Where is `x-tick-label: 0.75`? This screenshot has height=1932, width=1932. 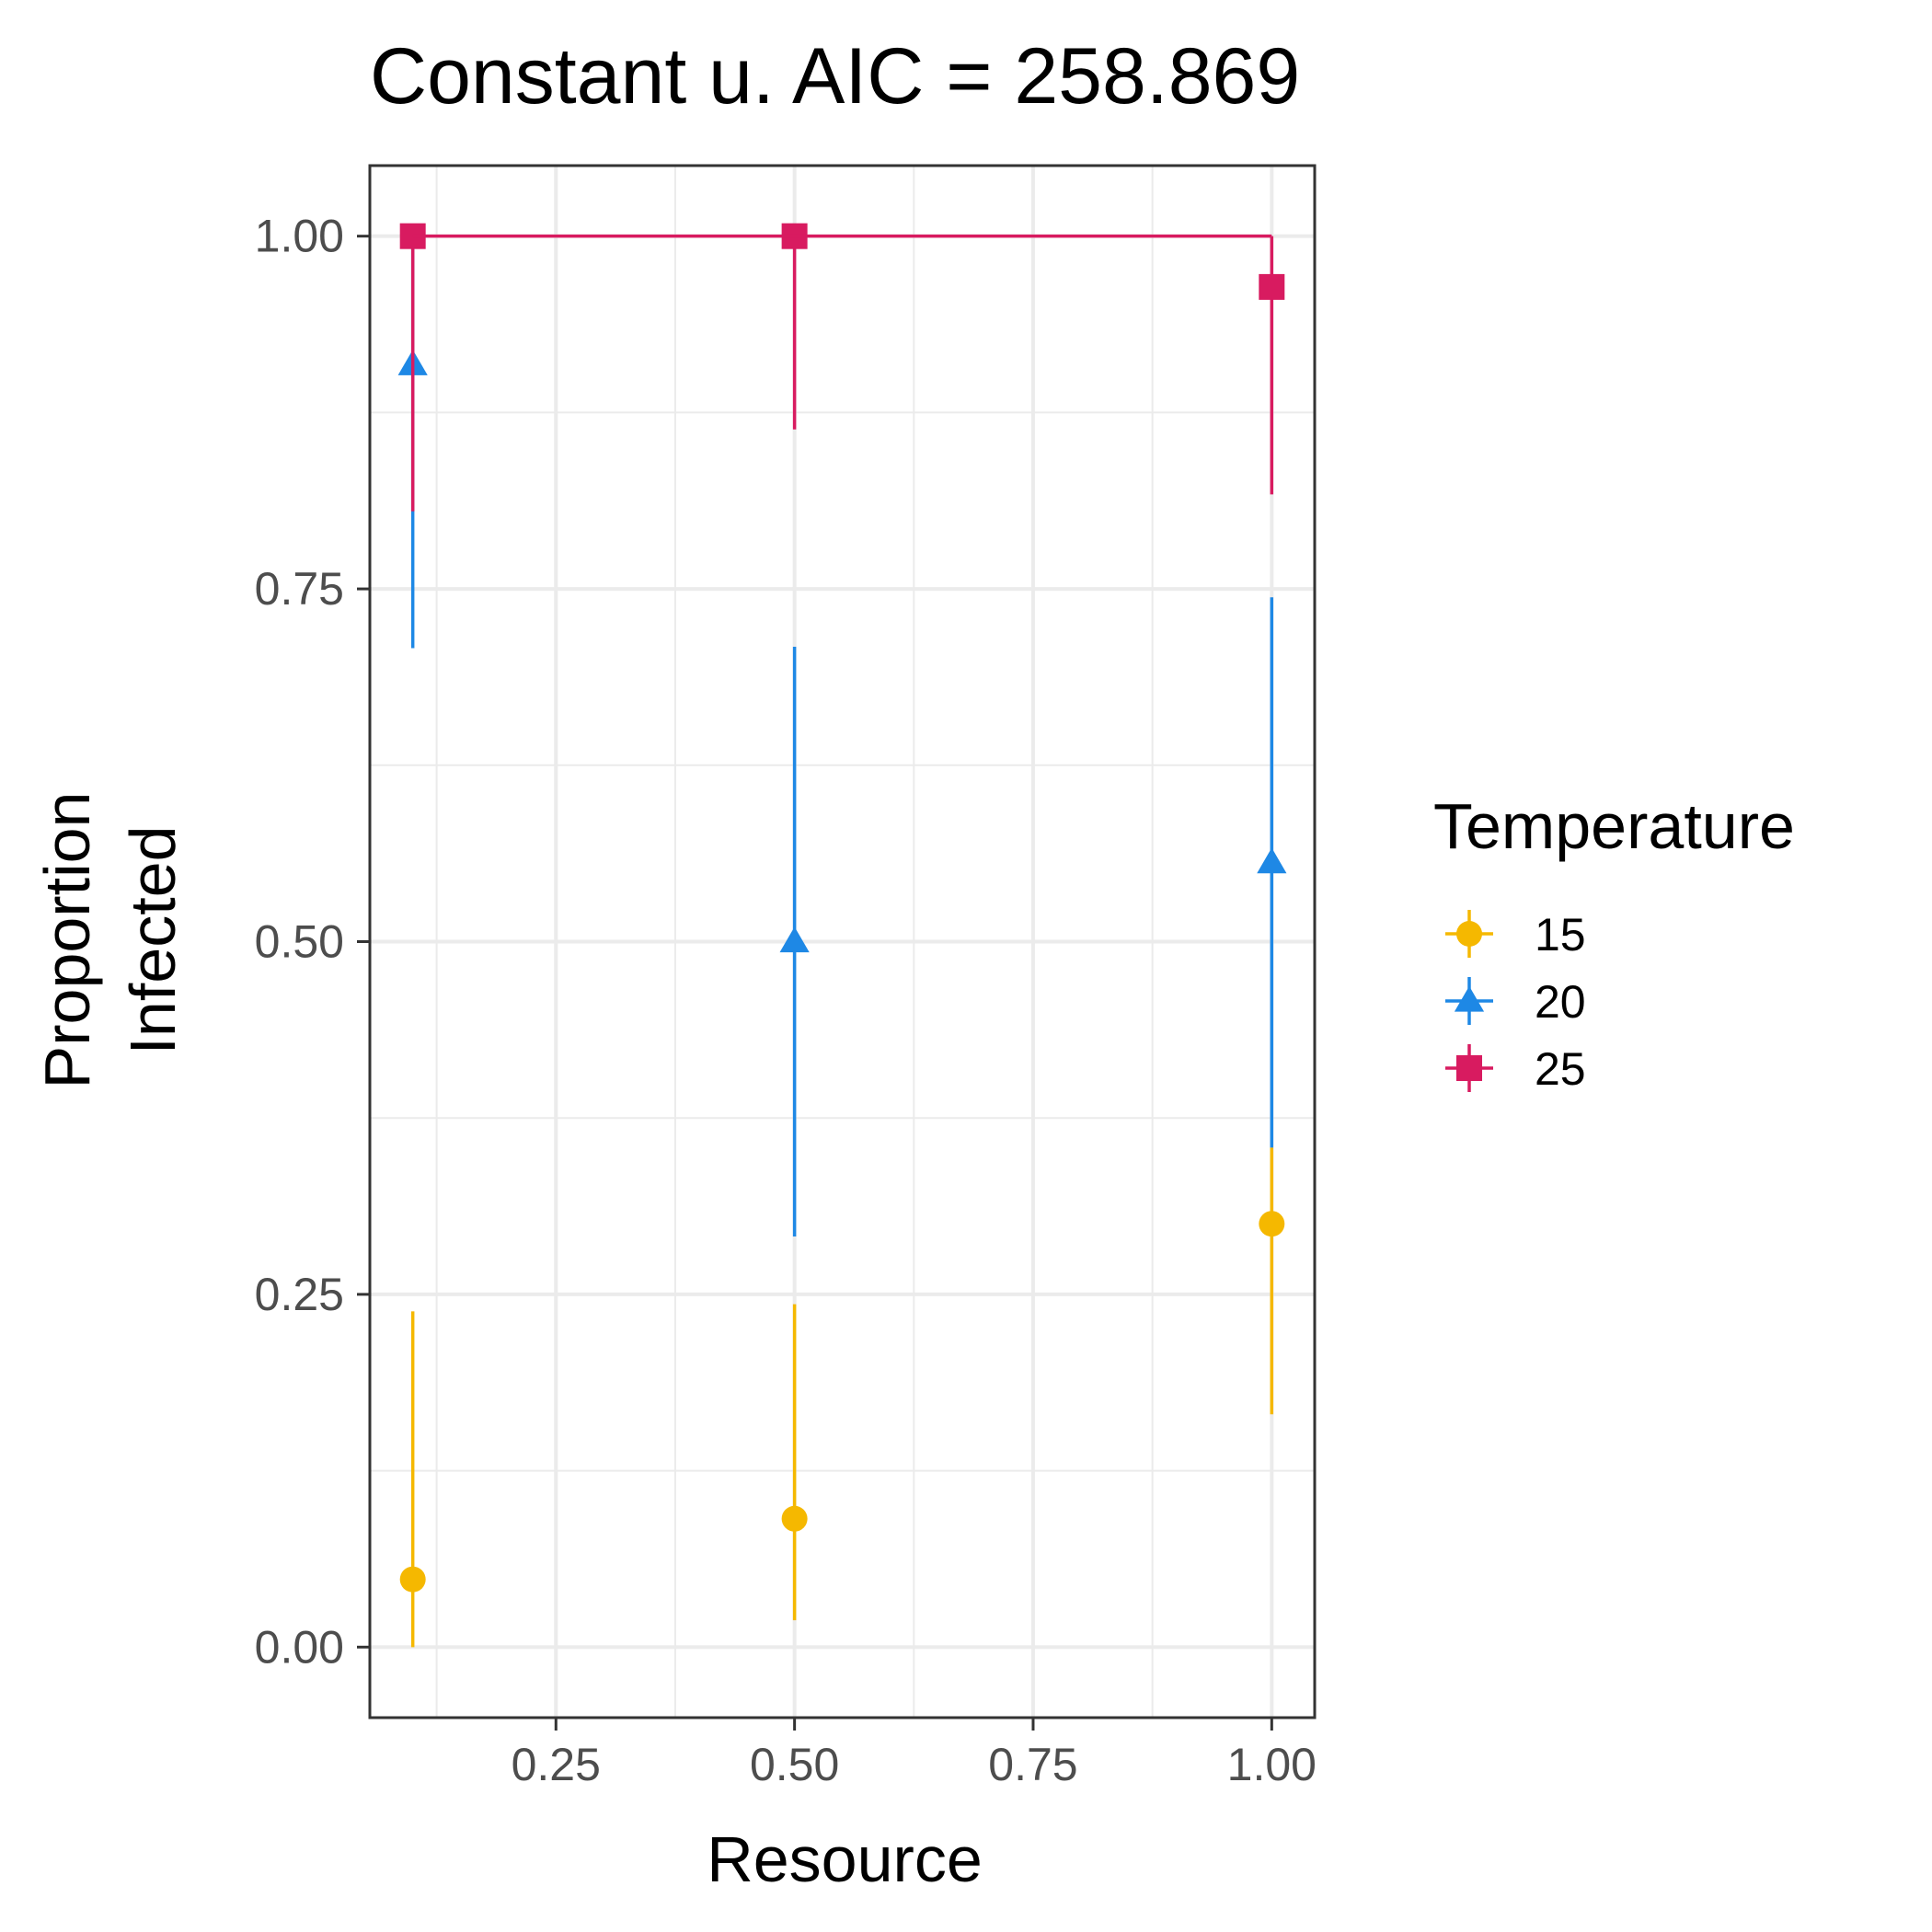
x-tick-label: 0.75 is located at coordinates (1032, 1764).